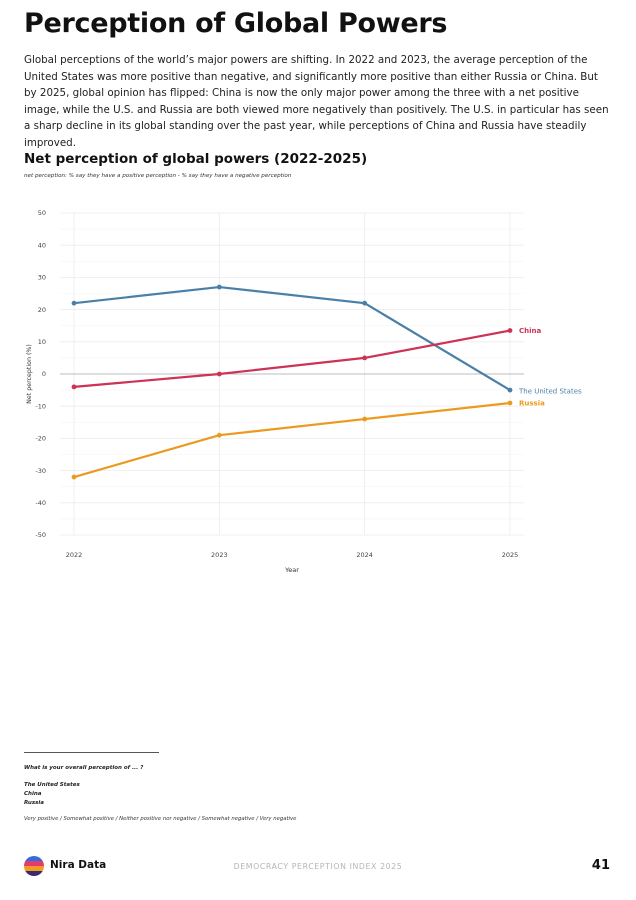 The height and width of the screenshot is (900, 636). Describe the element at coordinates (219, 555) in the screenshot. I see `x-tick-label: 2023` at that location.